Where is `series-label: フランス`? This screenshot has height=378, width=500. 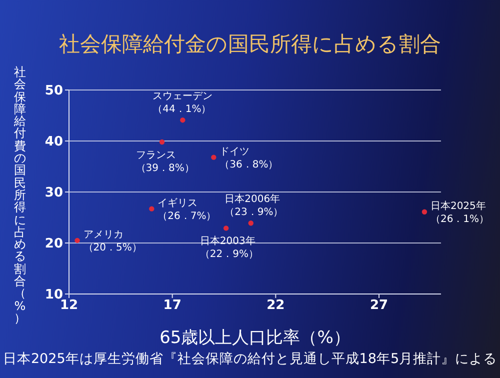 series-label: フランス is located at coordinates (156, 156).